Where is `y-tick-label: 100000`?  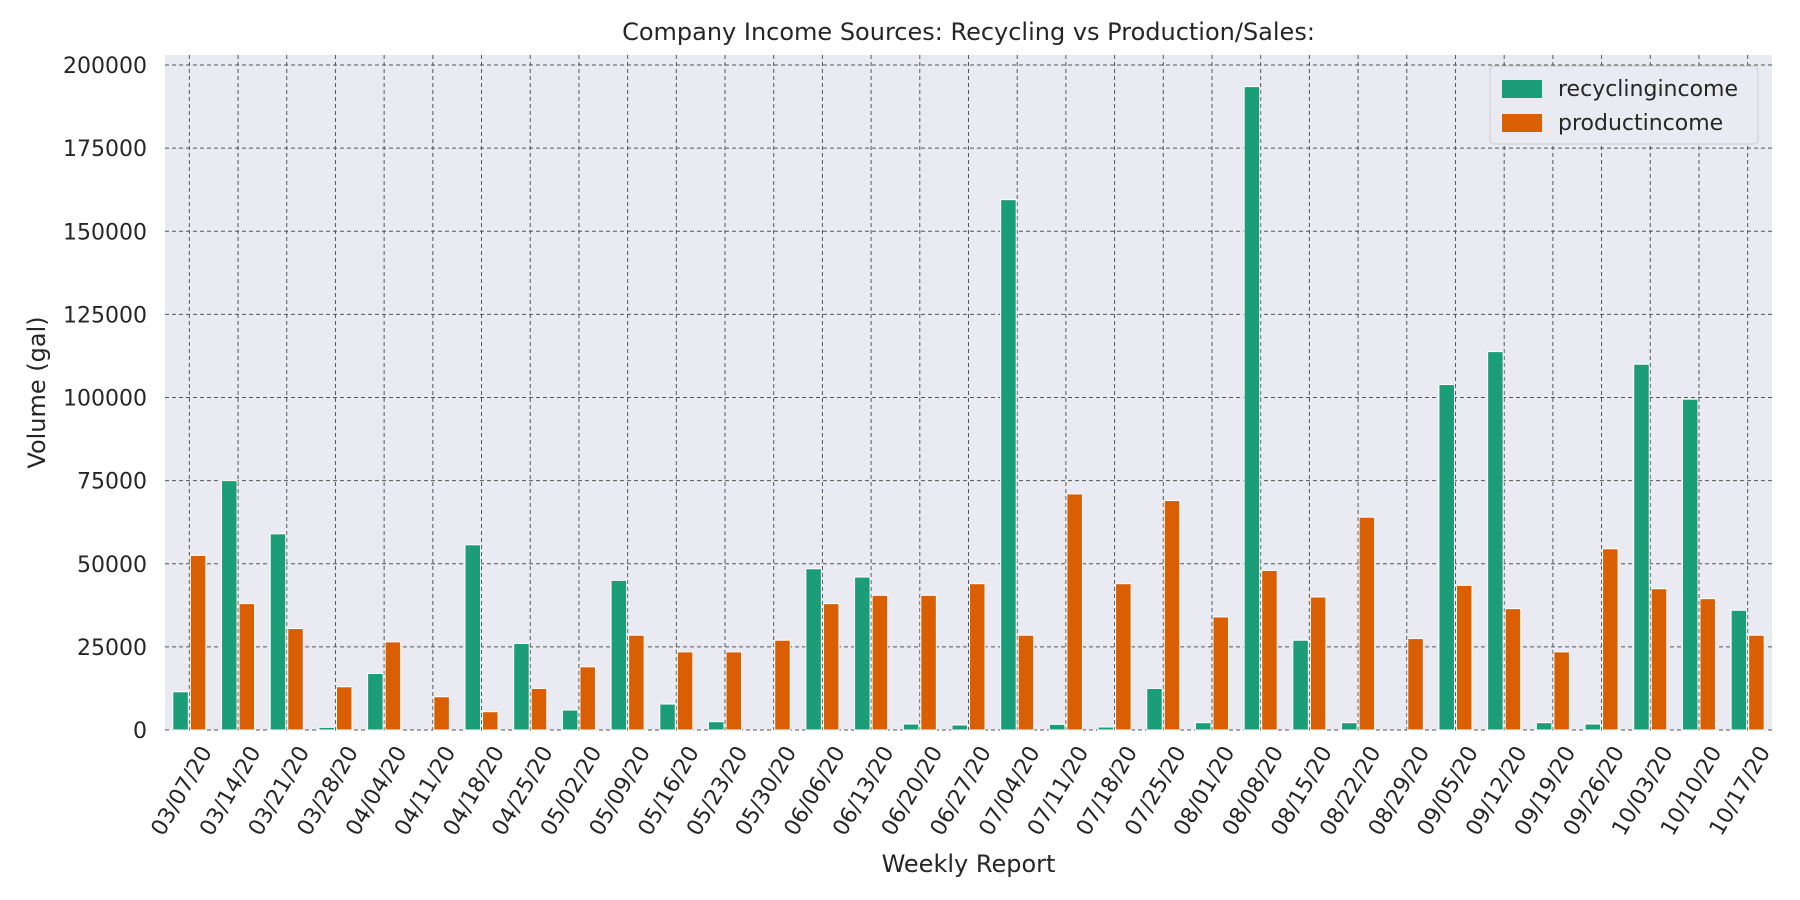
y-tick-label: 100000 is located at coordinates (105, 399).